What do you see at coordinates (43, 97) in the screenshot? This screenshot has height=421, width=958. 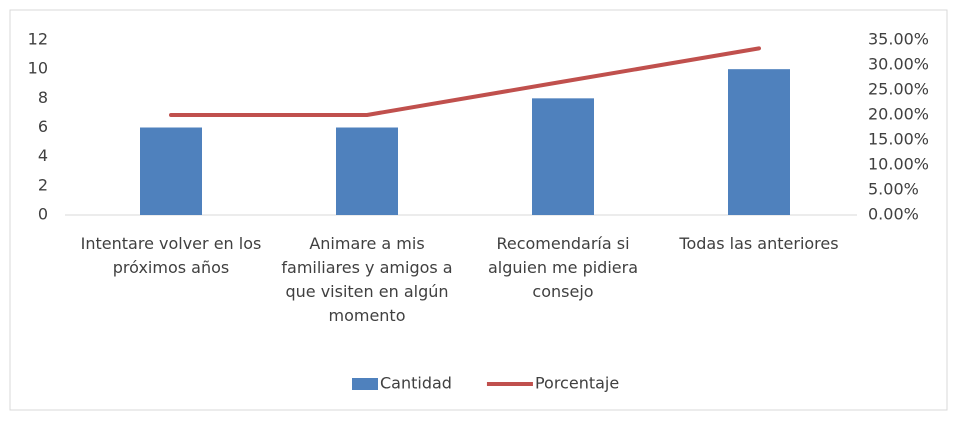 I see `y-tick-label: 8` at bounding box center [43, 97].